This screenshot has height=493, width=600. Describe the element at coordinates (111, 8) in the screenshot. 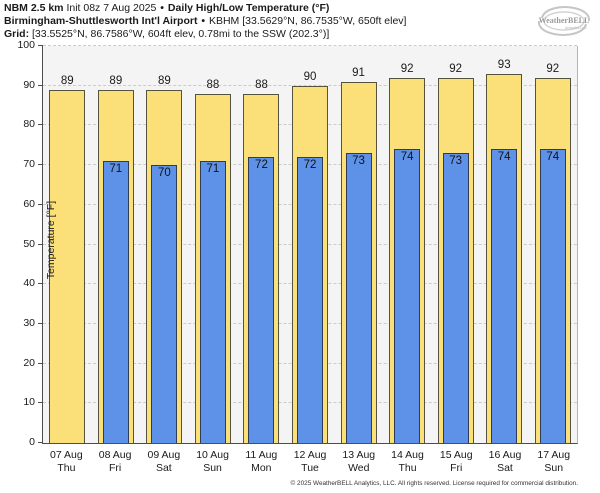

I see `model-init-time: Init 08z 7 Aug 2025` at that location.